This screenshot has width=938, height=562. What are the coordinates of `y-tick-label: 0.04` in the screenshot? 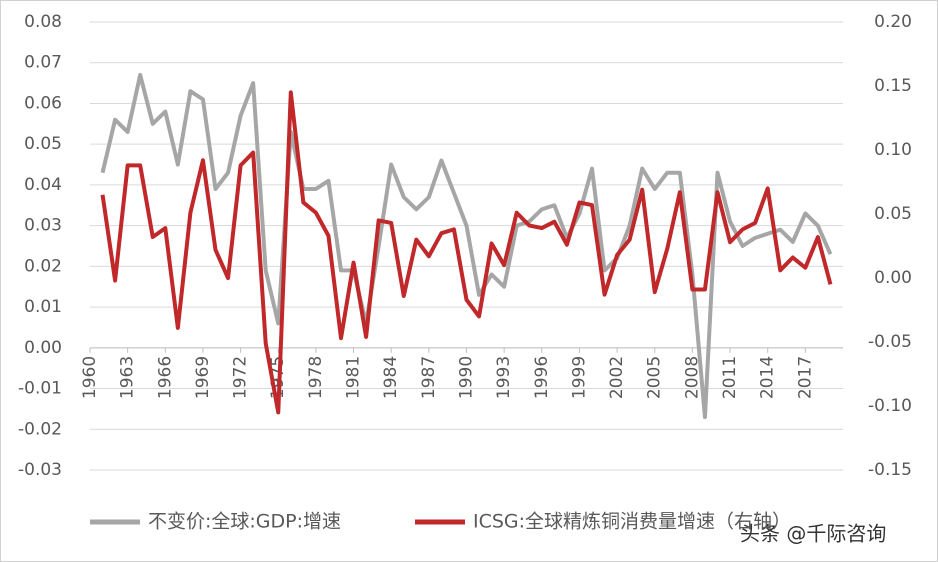 It's located at (43, 185).